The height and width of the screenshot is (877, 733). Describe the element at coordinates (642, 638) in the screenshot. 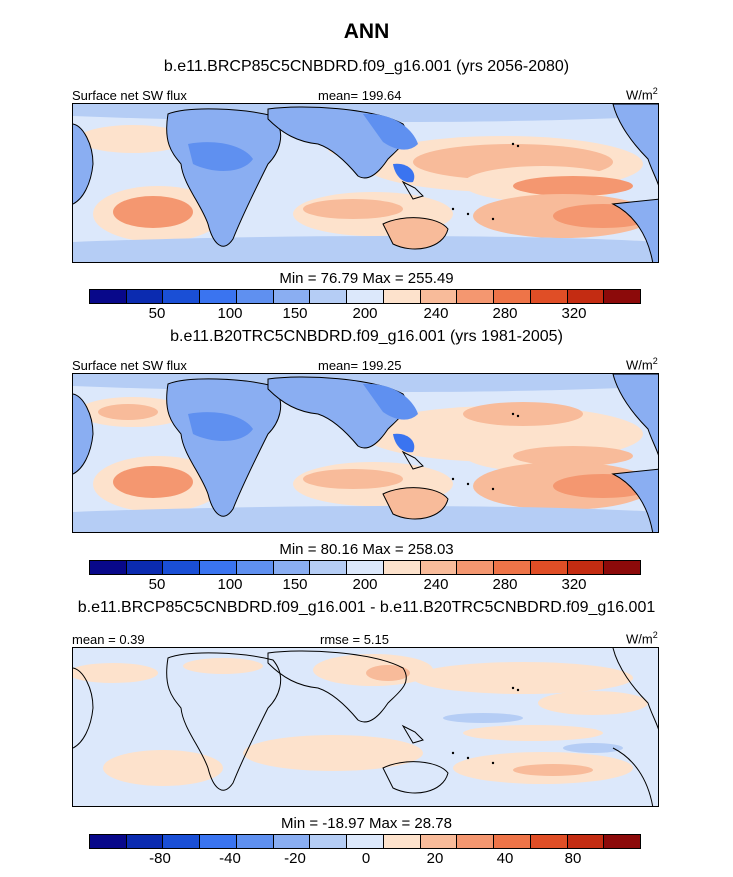

I see `panel-3-units-label: W/m2` at that location.